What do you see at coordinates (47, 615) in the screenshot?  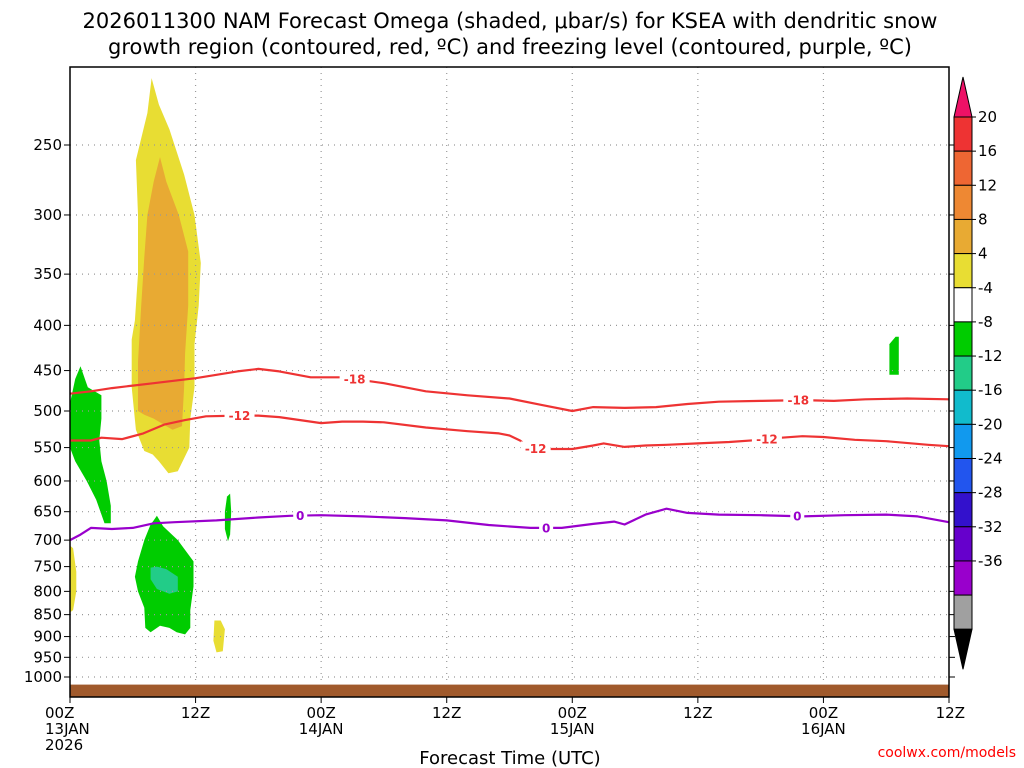 I see `y-tick-label: 850` at bounding box center [47, 615].